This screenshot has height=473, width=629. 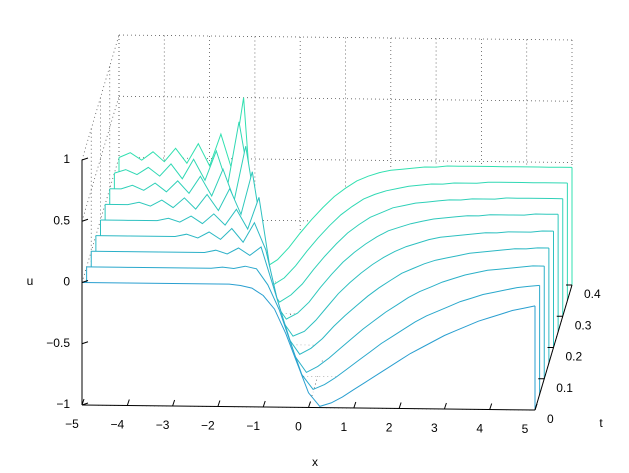 What do you see at coordinates (389, 428) in the screenshot?
I see `x-tick-label: 2` at bounding box center [389, 428].